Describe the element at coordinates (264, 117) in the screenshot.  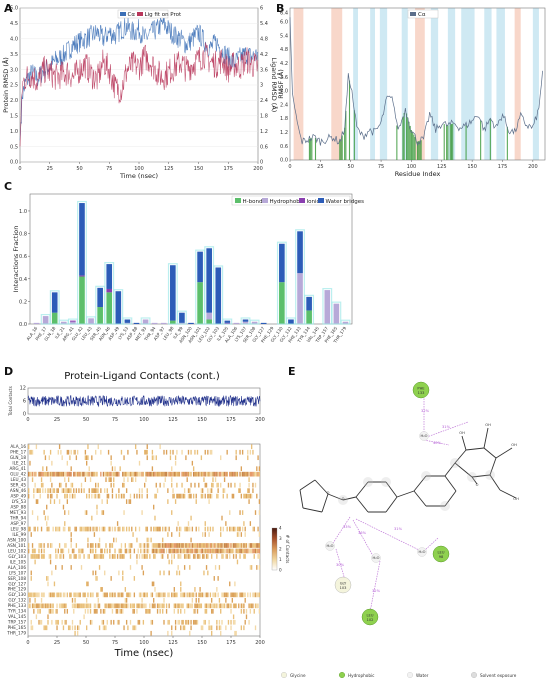
I see `y2-tick-label: 1.8` at that location.